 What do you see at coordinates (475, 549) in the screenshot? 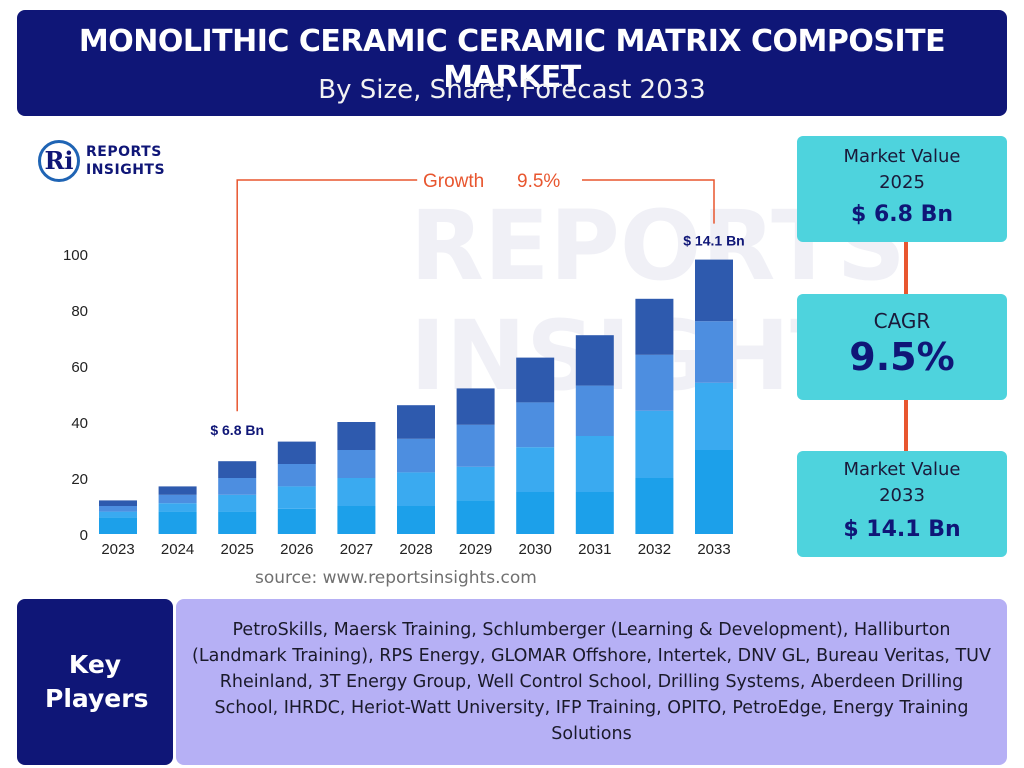
I see `x-tick-label: 2029` at bounding box center [475, 549].